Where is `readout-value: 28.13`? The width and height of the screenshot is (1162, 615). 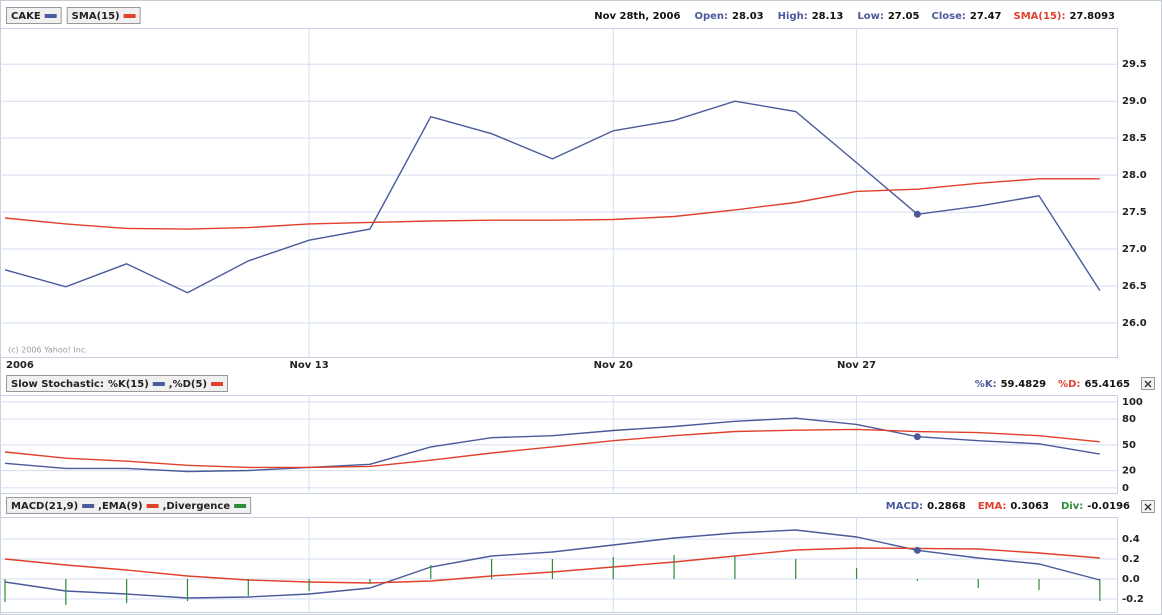 readout-value: 28.13 is located at coordinates (828, 16).